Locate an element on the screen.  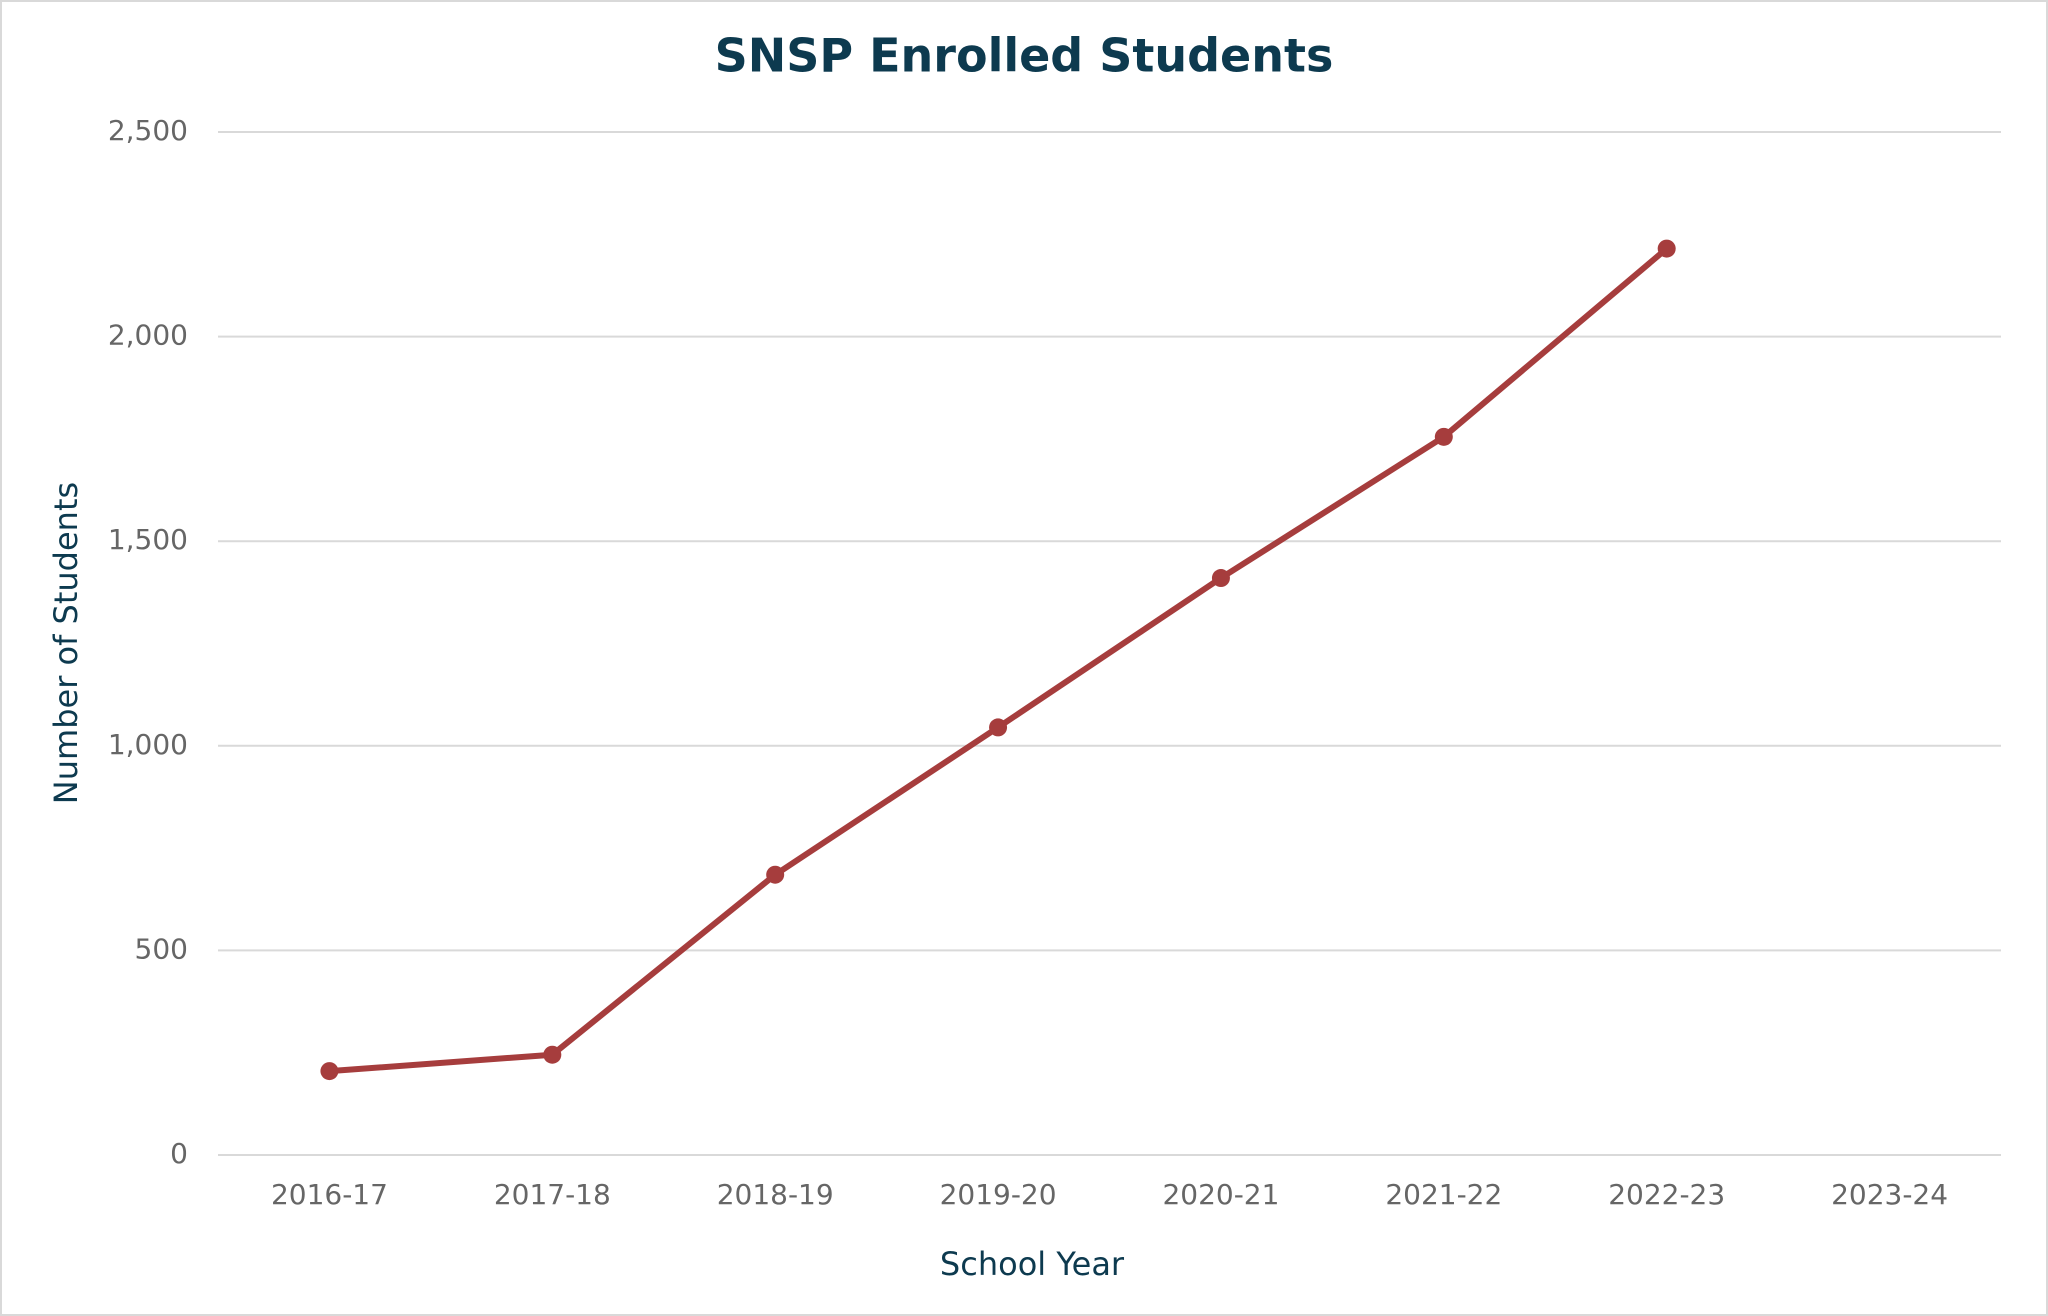
y-tick-label: 1,000 is located at coordinates (148, 744).